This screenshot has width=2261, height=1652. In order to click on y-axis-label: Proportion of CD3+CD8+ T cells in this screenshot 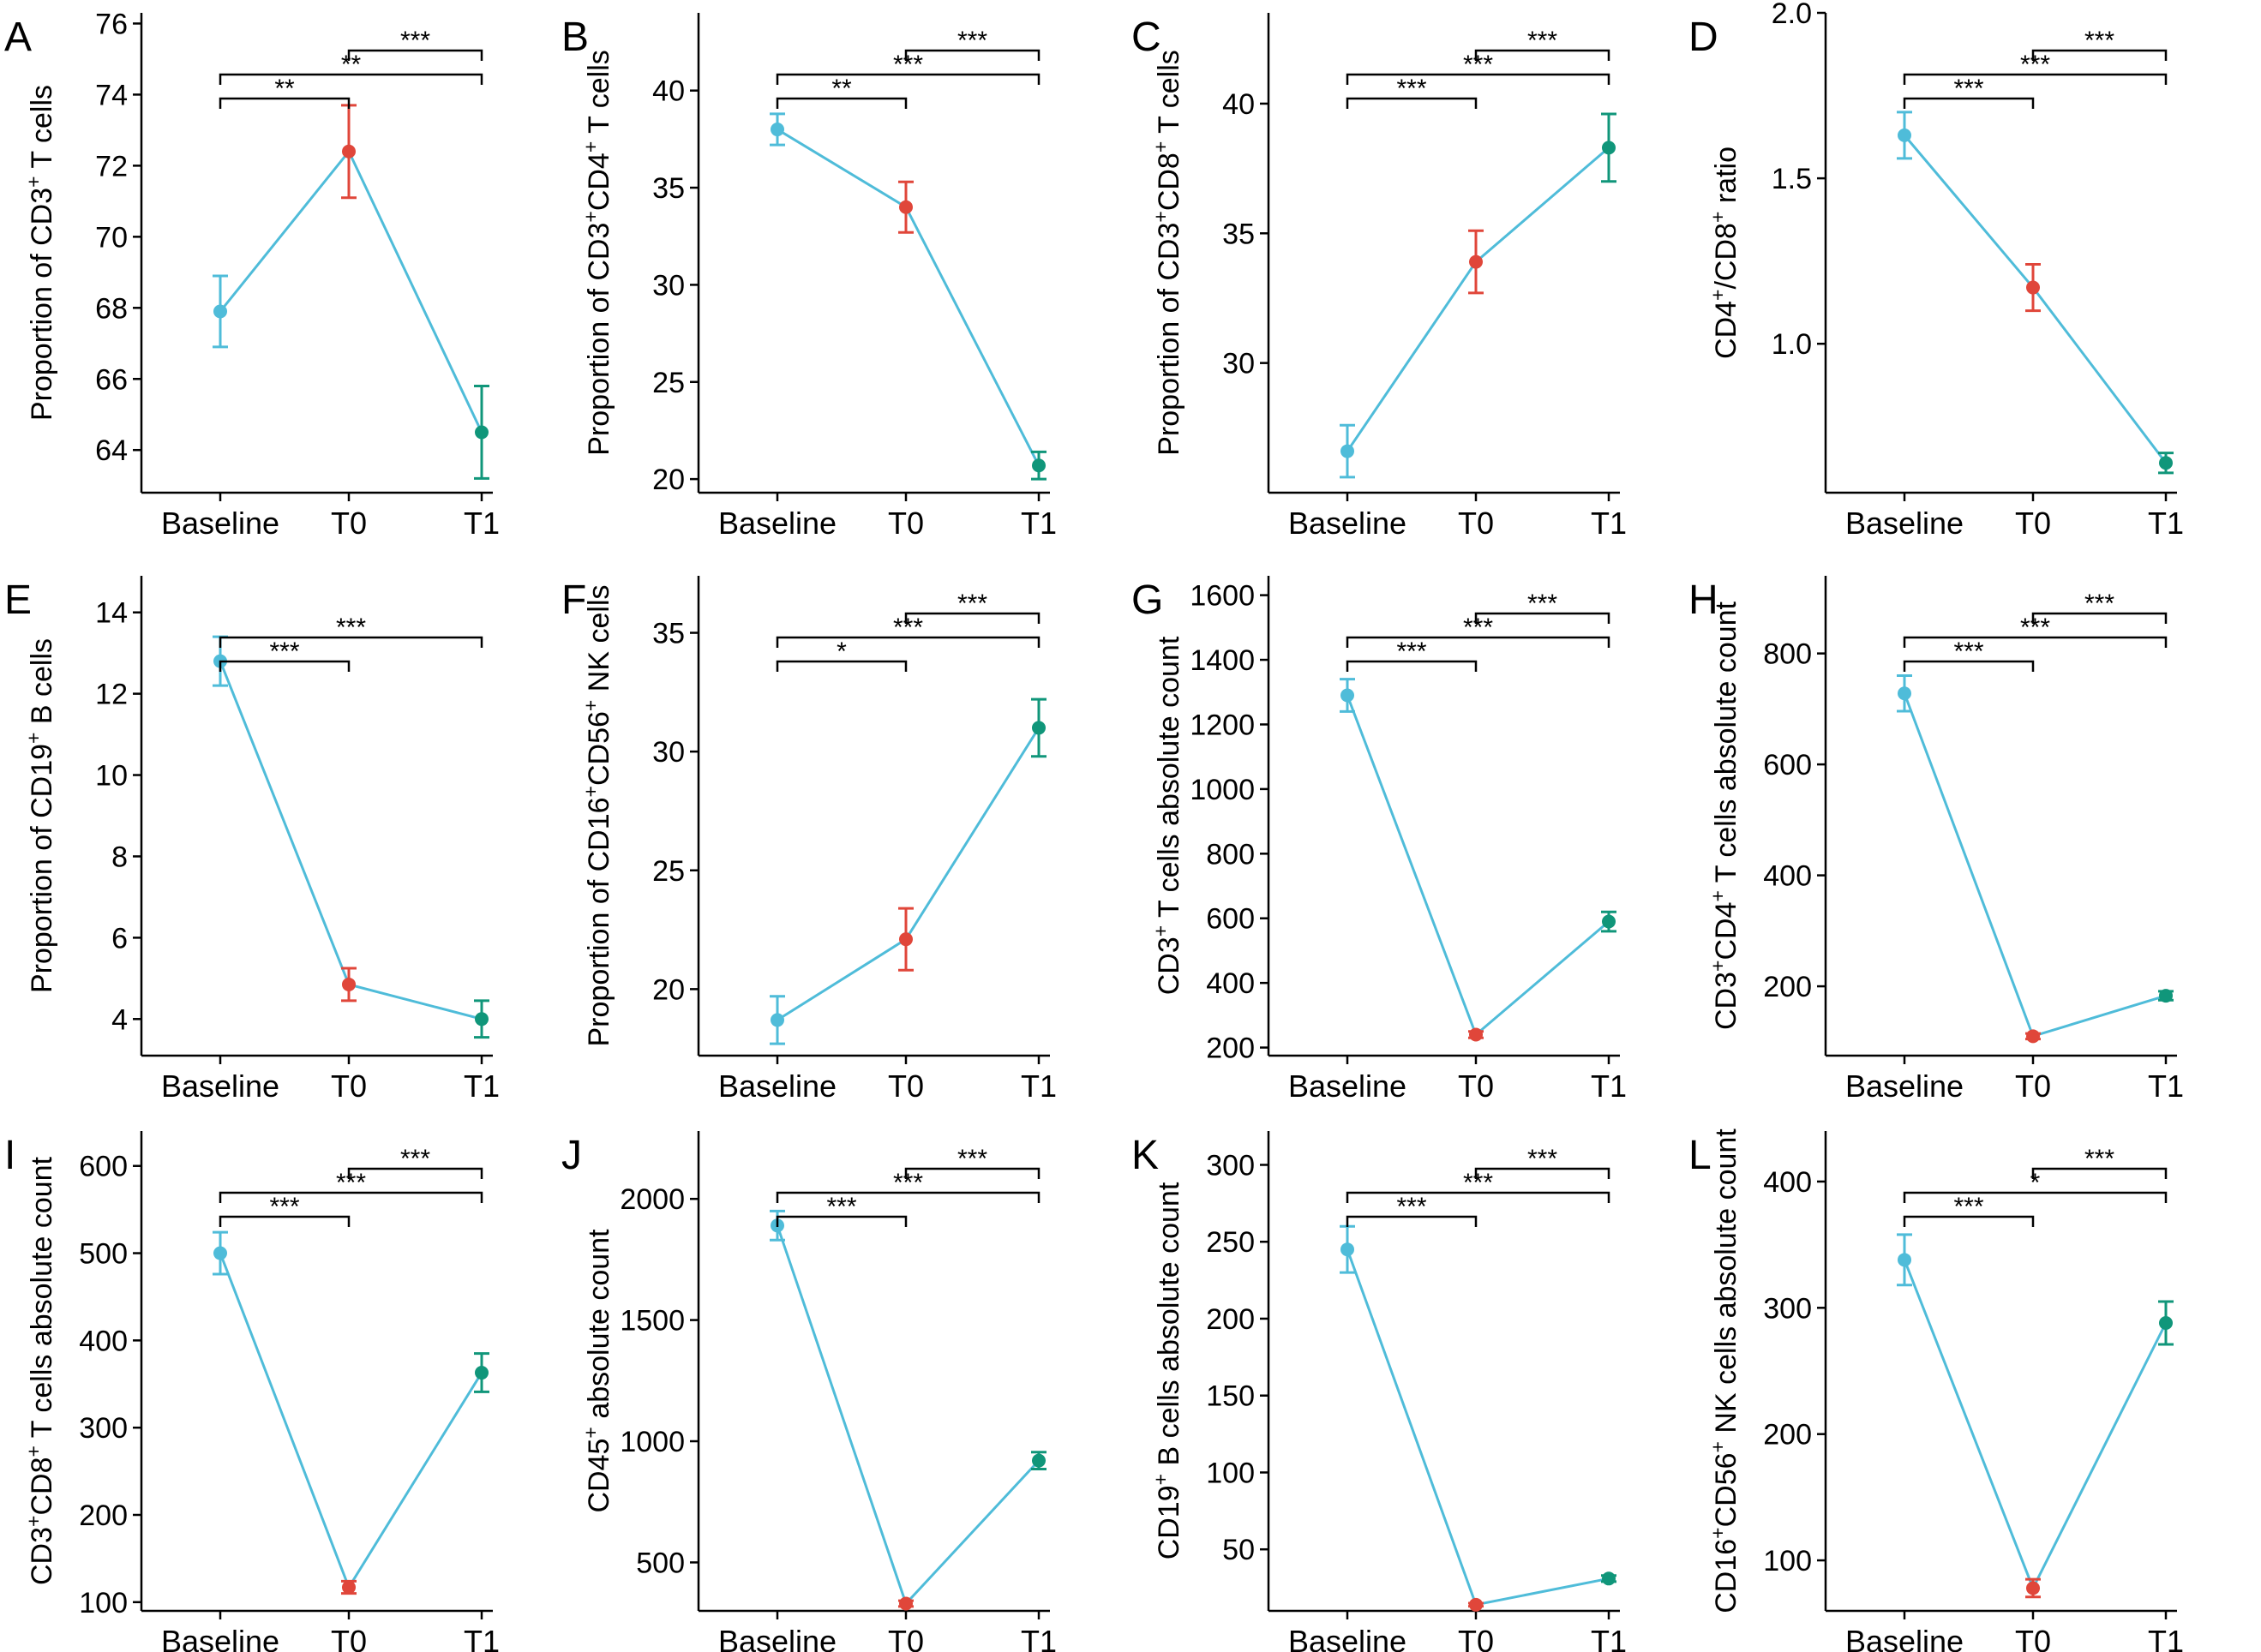, I will do `click(1167, 253)`.